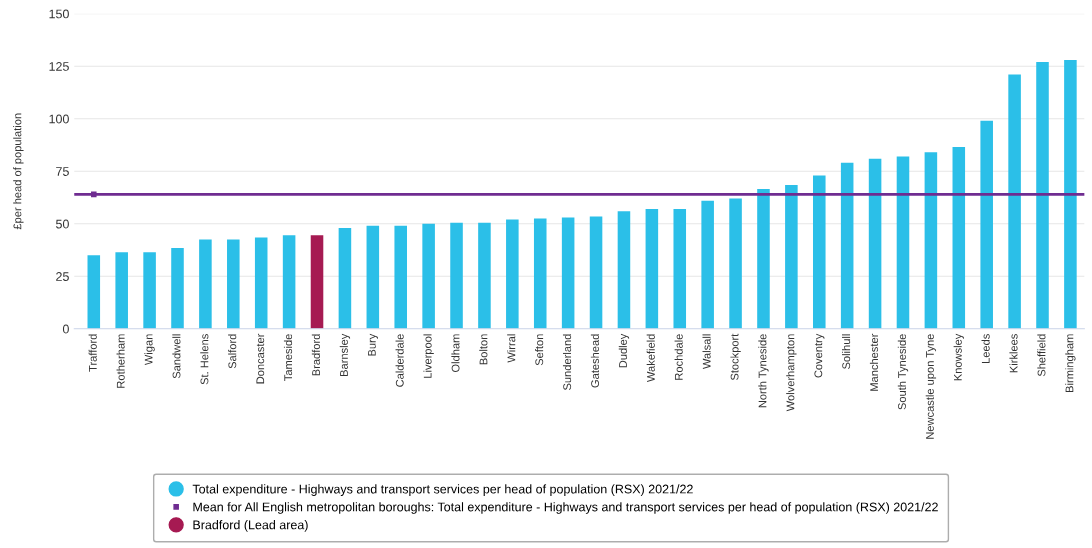 Image resolution: width=1092 pixels, height=548 pixels. Describe the element at coordinates (260, 358) in the screenshot. I see `x-tick-label: Doncaster` at that location.